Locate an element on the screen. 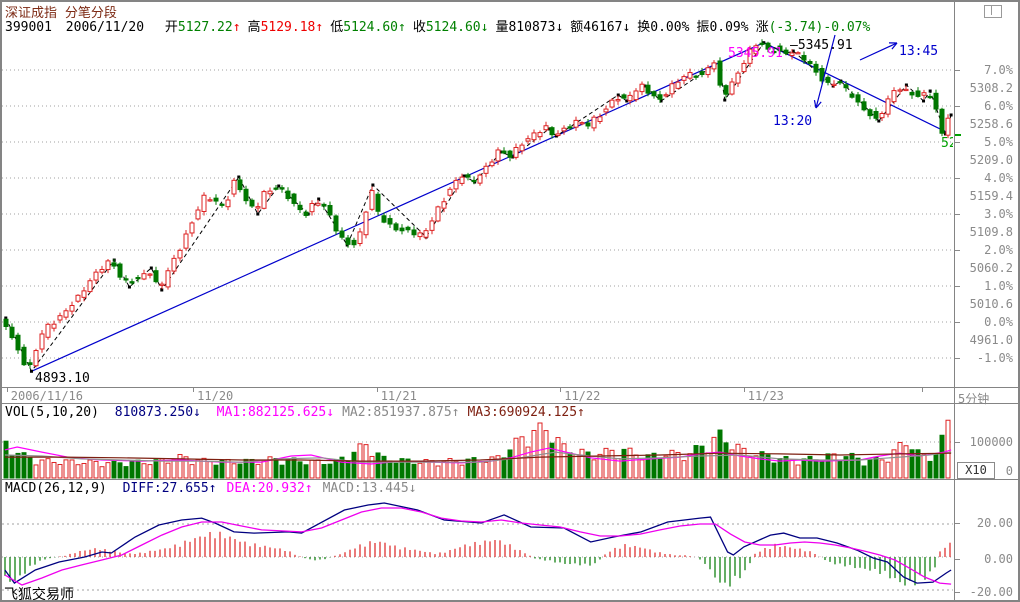 This screenshot has width=1020, height=602. quote-arrow-高: ↑ is located at coordinates (319, 27).